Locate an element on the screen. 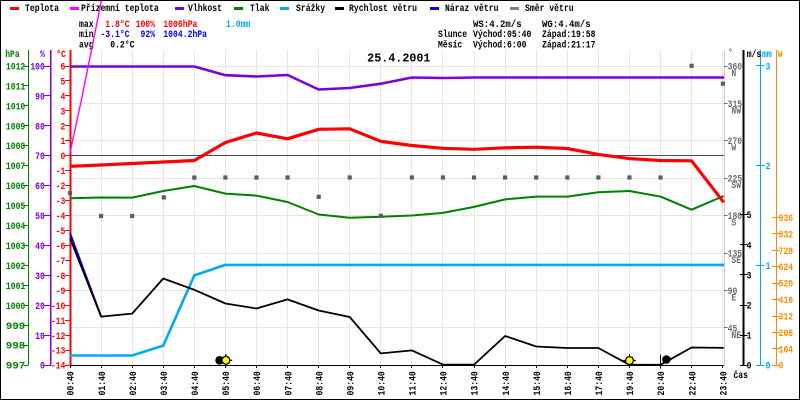 Image resolution: width=800 pixels, height=400 pixels. svg-text: 20:40 is located at coordinates (662, 383).